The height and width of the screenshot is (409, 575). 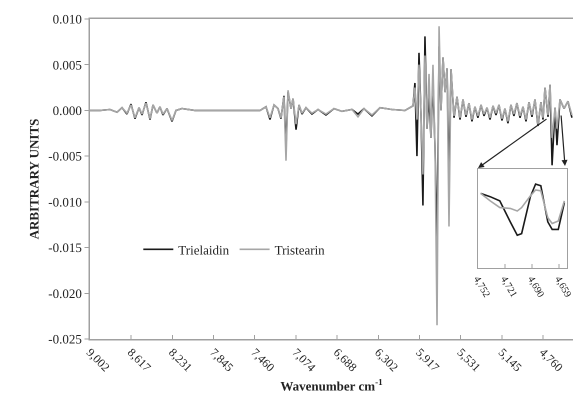 What do you see at coordinates (67, 110) in the screenshot?
I see `y-tick-label: 0.000` at bounding box center [67, 110].